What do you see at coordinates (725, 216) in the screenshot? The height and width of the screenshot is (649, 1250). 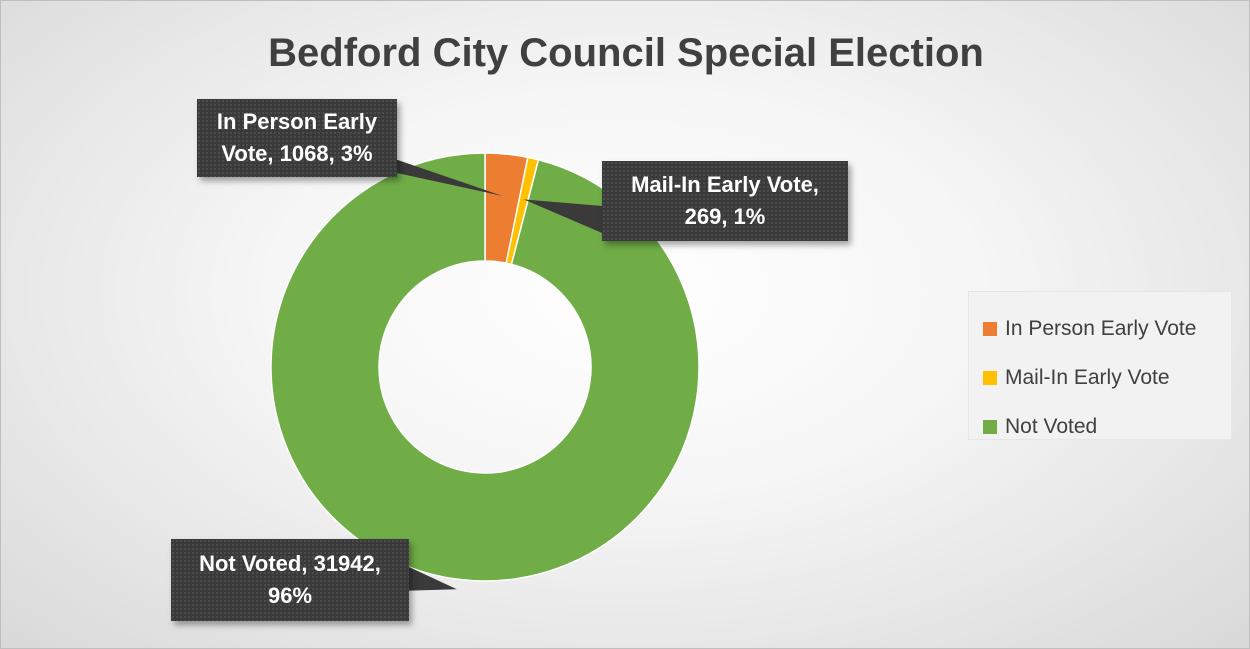 I see `data-label-mail-in-line2: 269, 1%` at bounding box center [725, 216].